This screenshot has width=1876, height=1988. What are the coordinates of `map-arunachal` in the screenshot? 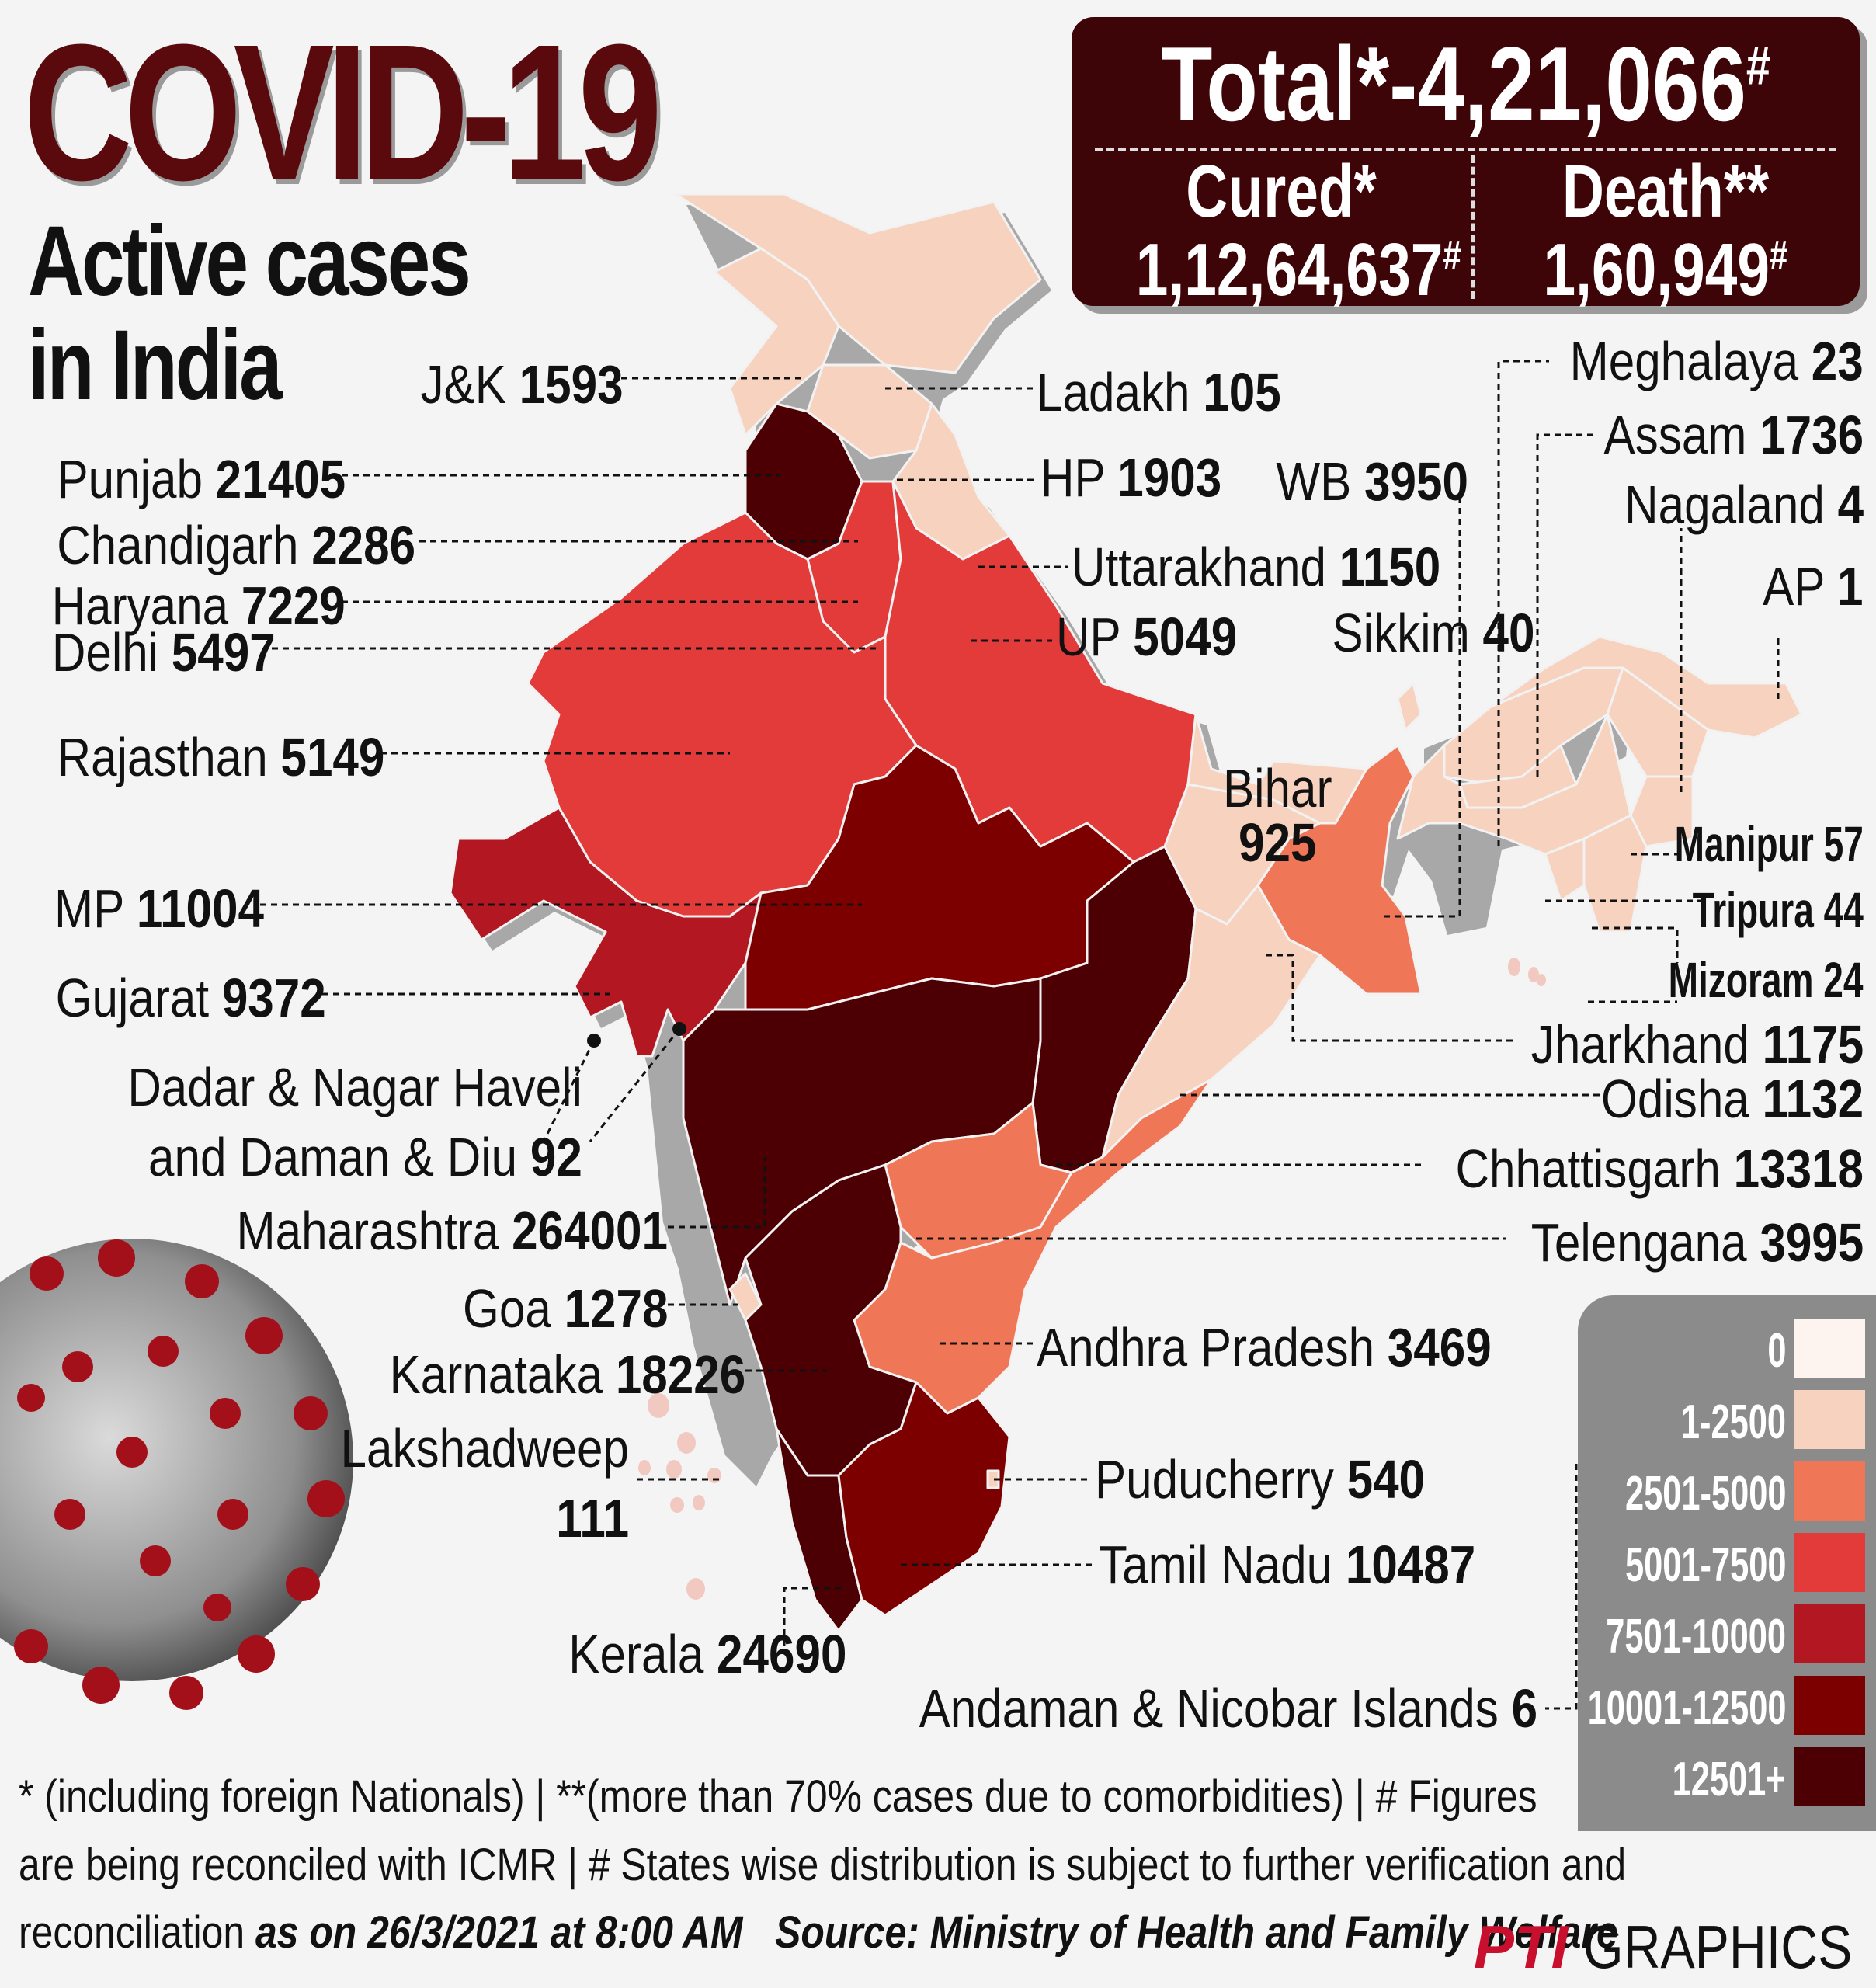 It's located at (1646, 687).